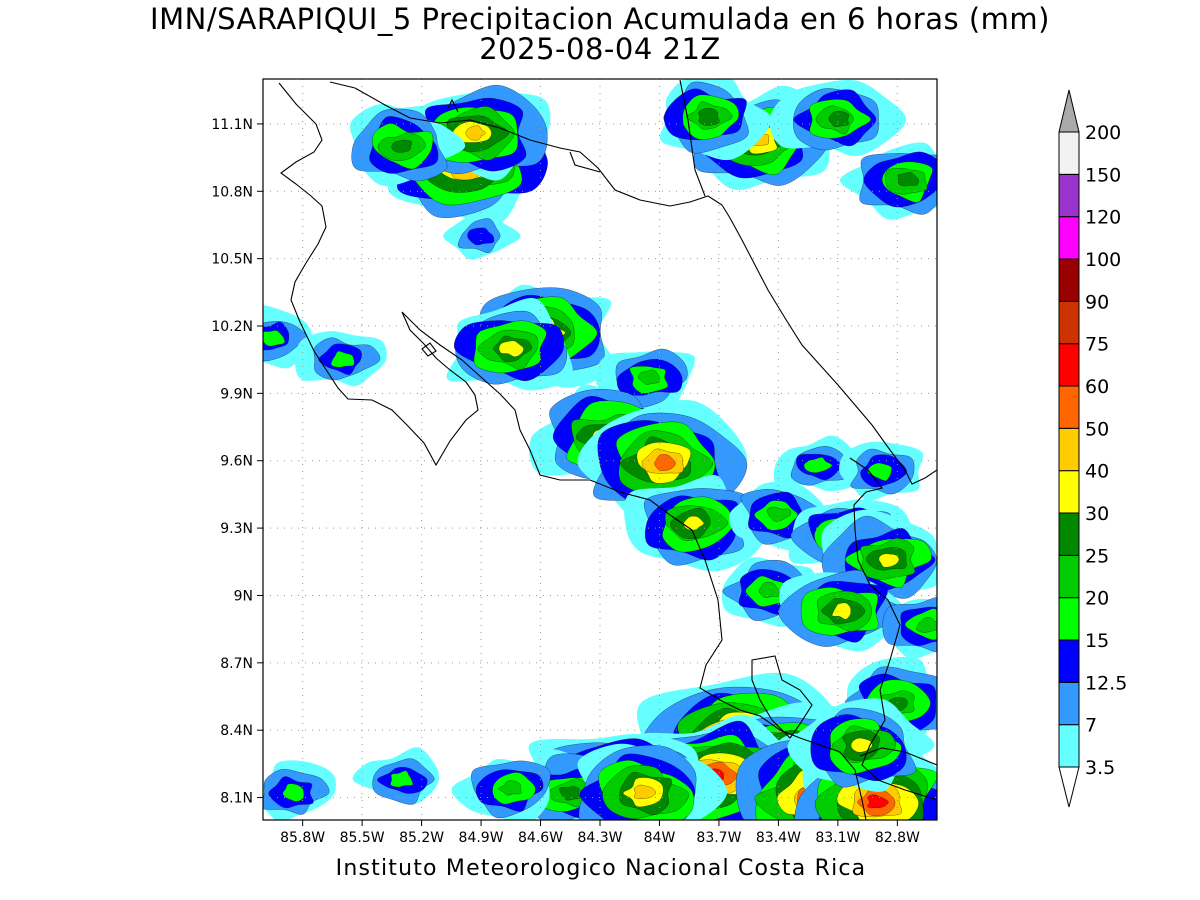  I want to click on legend-label: 200, so click(1103, 133).